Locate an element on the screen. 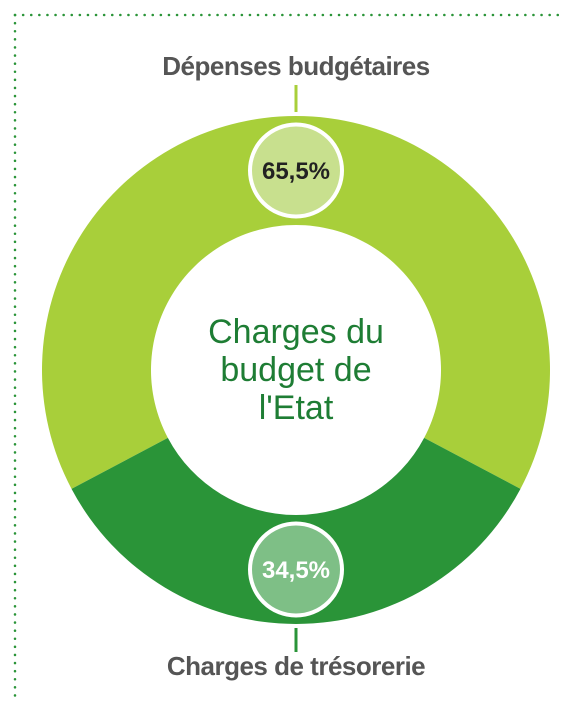  center-label: Charges du budget de l'Etat is located at coordinates (296, 370).